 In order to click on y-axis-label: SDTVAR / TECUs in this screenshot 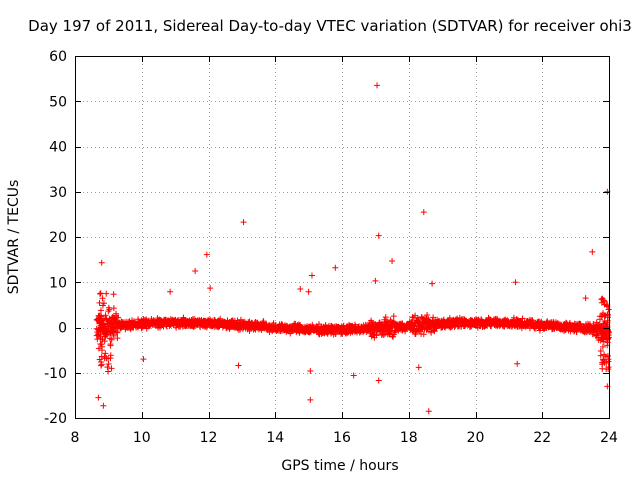, I will do `click(14, 237)`.